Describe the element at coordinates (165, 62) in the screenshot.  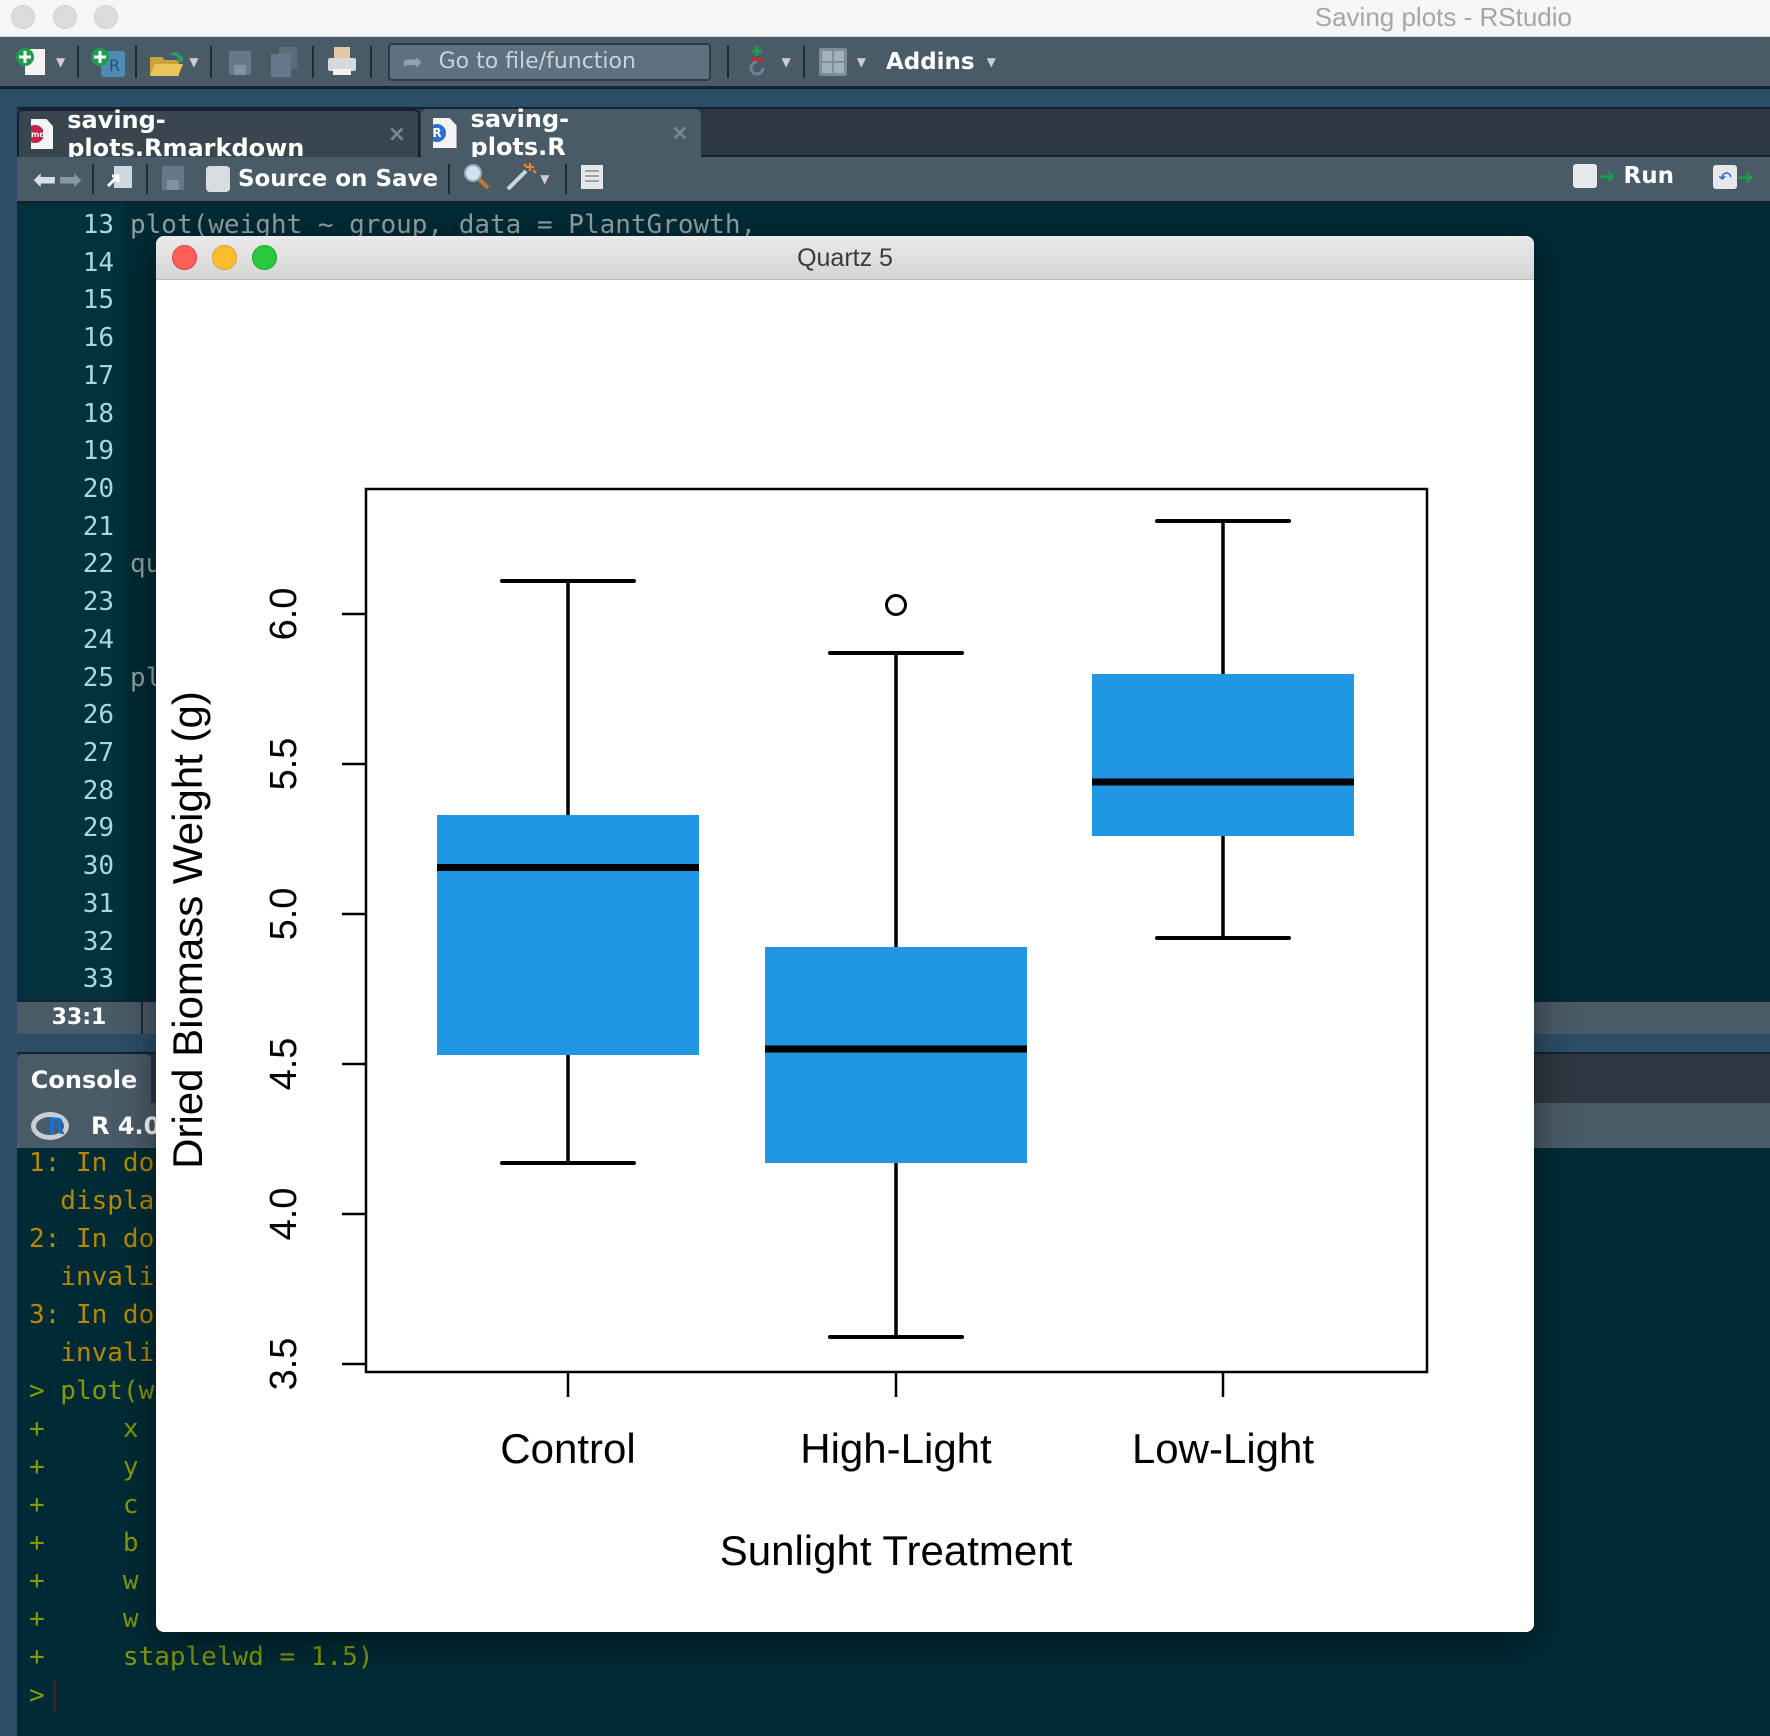
I see `open-file-icon` at that location.